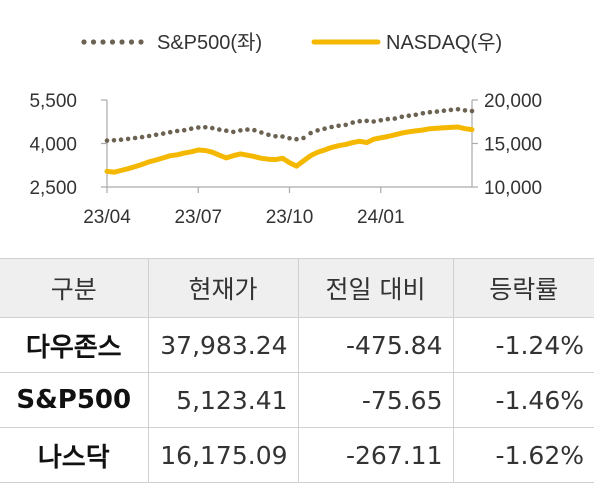  What do you see at coordinates (223, 455) in the screenshot?
I see `row-price: 16,175.09` at bounding box center [223, 455].